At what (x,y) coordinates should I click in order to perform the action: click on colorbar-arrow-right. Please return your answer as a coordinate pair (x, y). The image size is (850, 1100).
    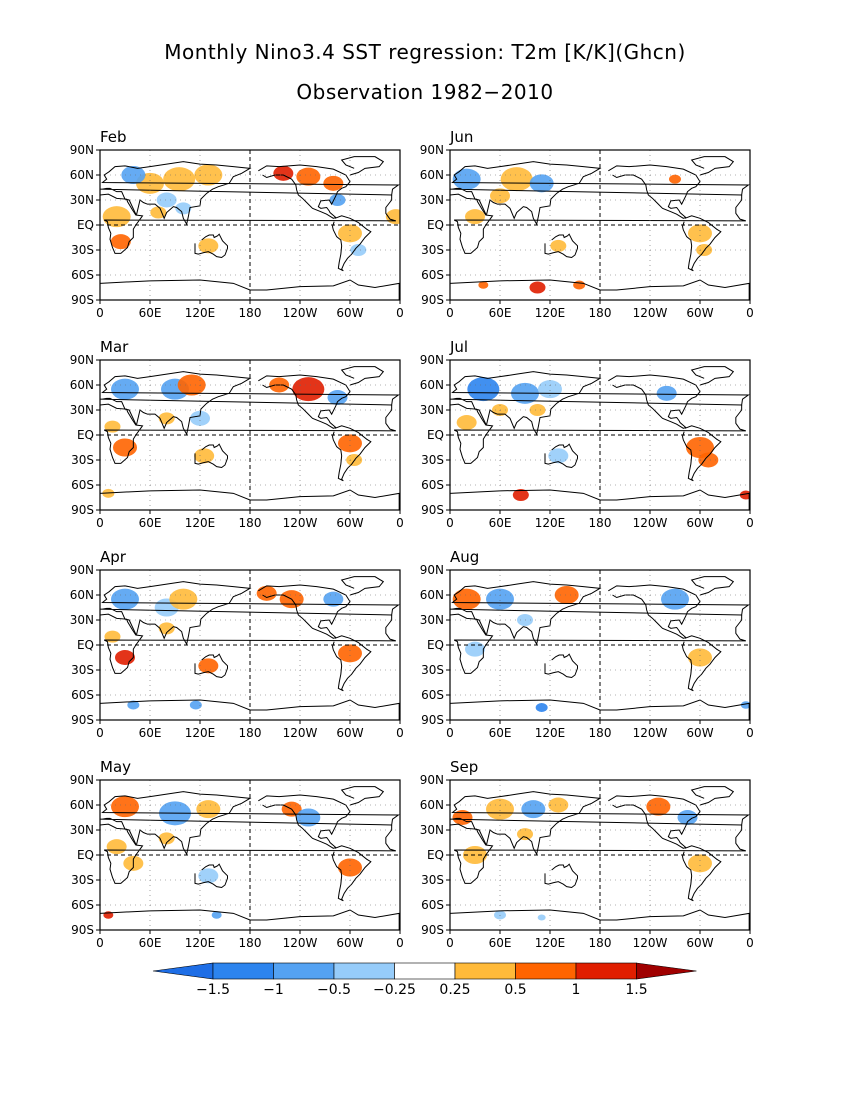
    Looking at the image, I should click on (666, 971).